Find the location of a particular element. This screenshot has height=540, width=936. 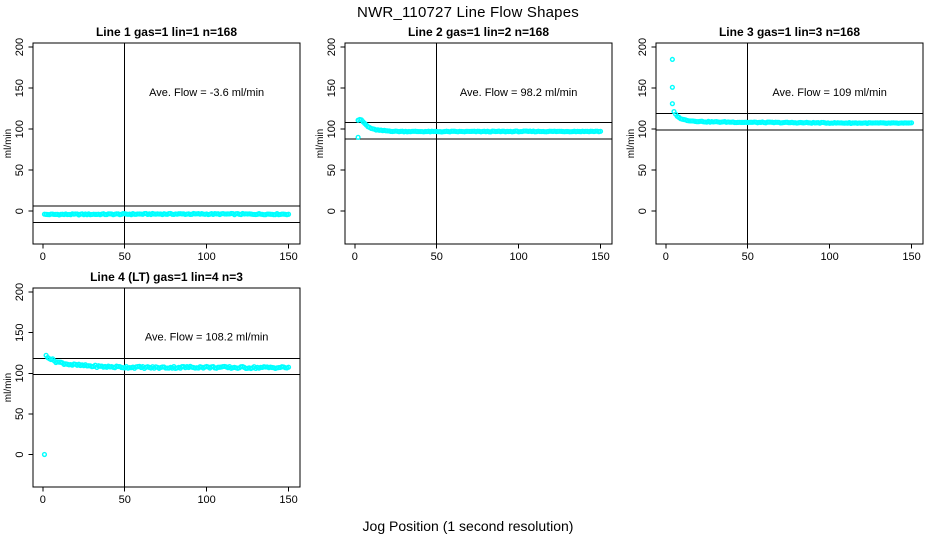

ave-flow-annotation: Ave. Flow = 108.2 ml/min is located at coordinates (207, 338).